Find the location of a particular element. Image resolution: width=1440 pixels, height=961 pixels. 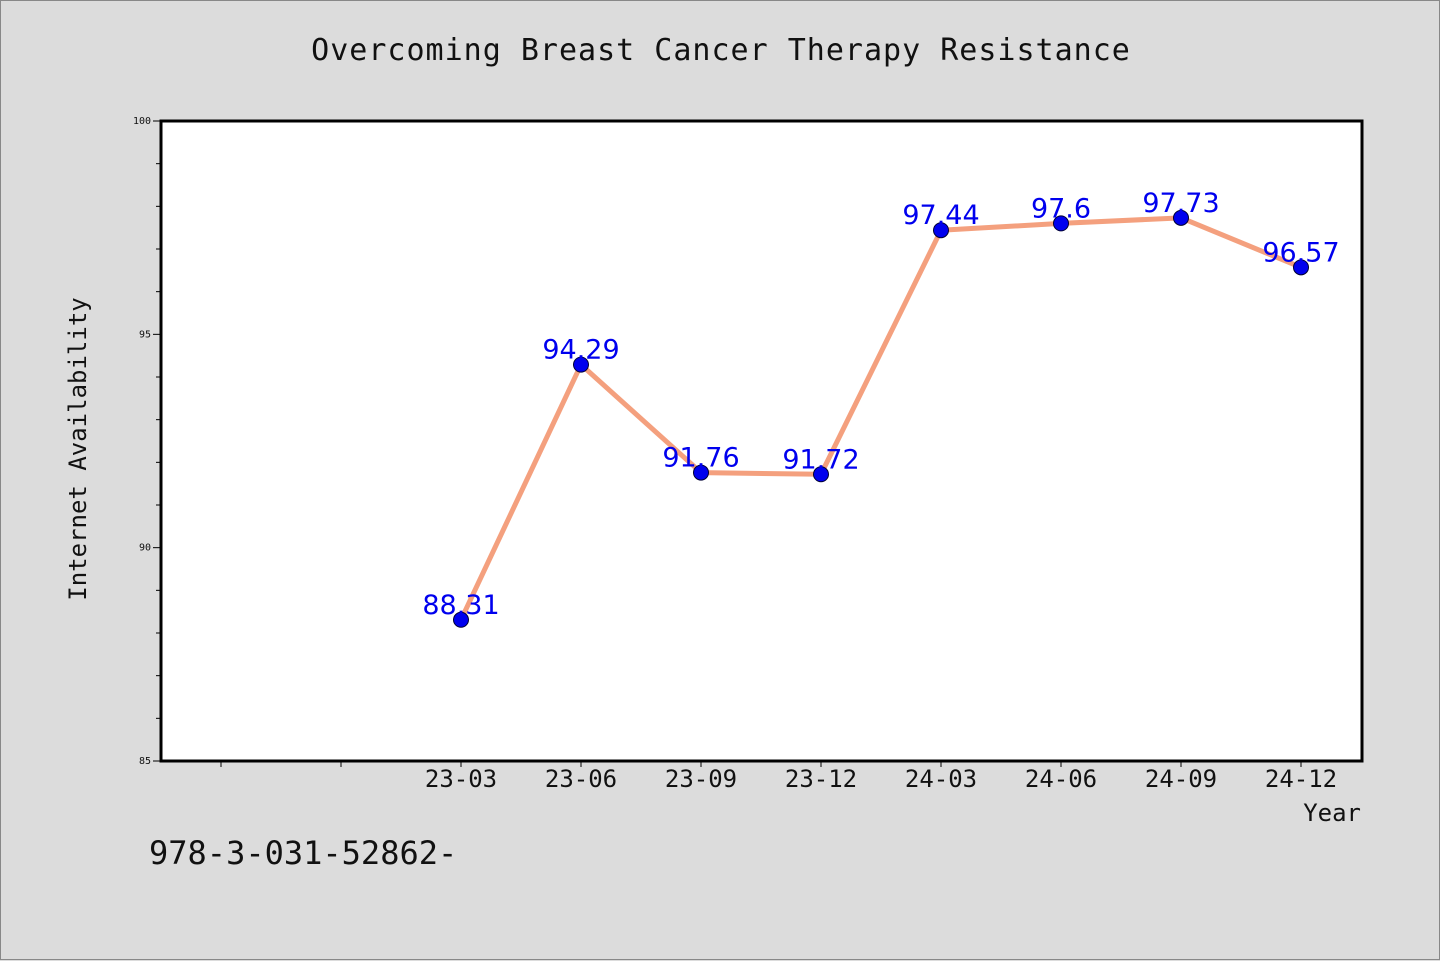

data-label: 94.29 is located at coordinates (580, 350).